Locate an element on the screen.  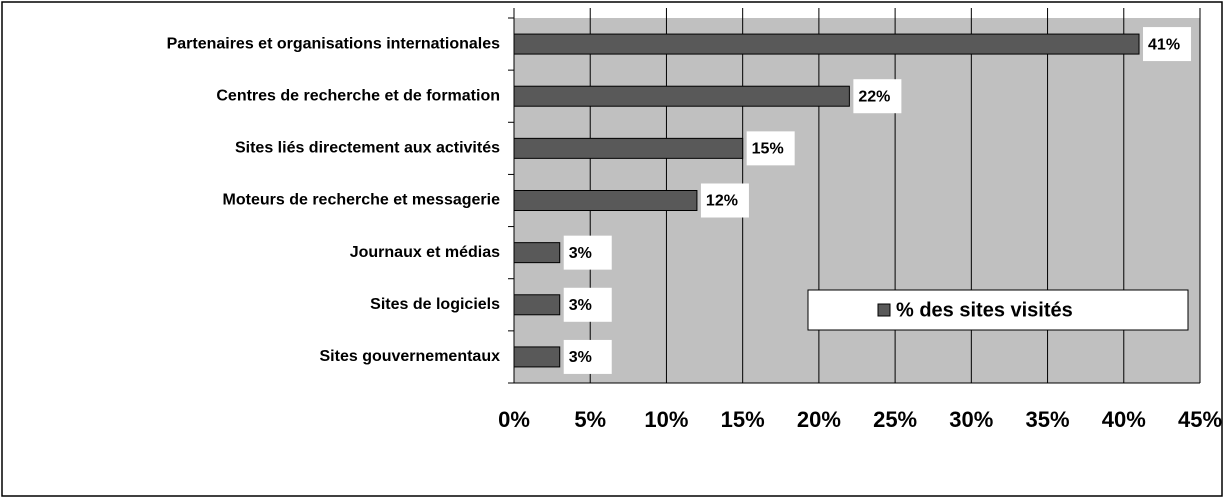
legend-label: % des sites visités is located at coordinates (984, 310).